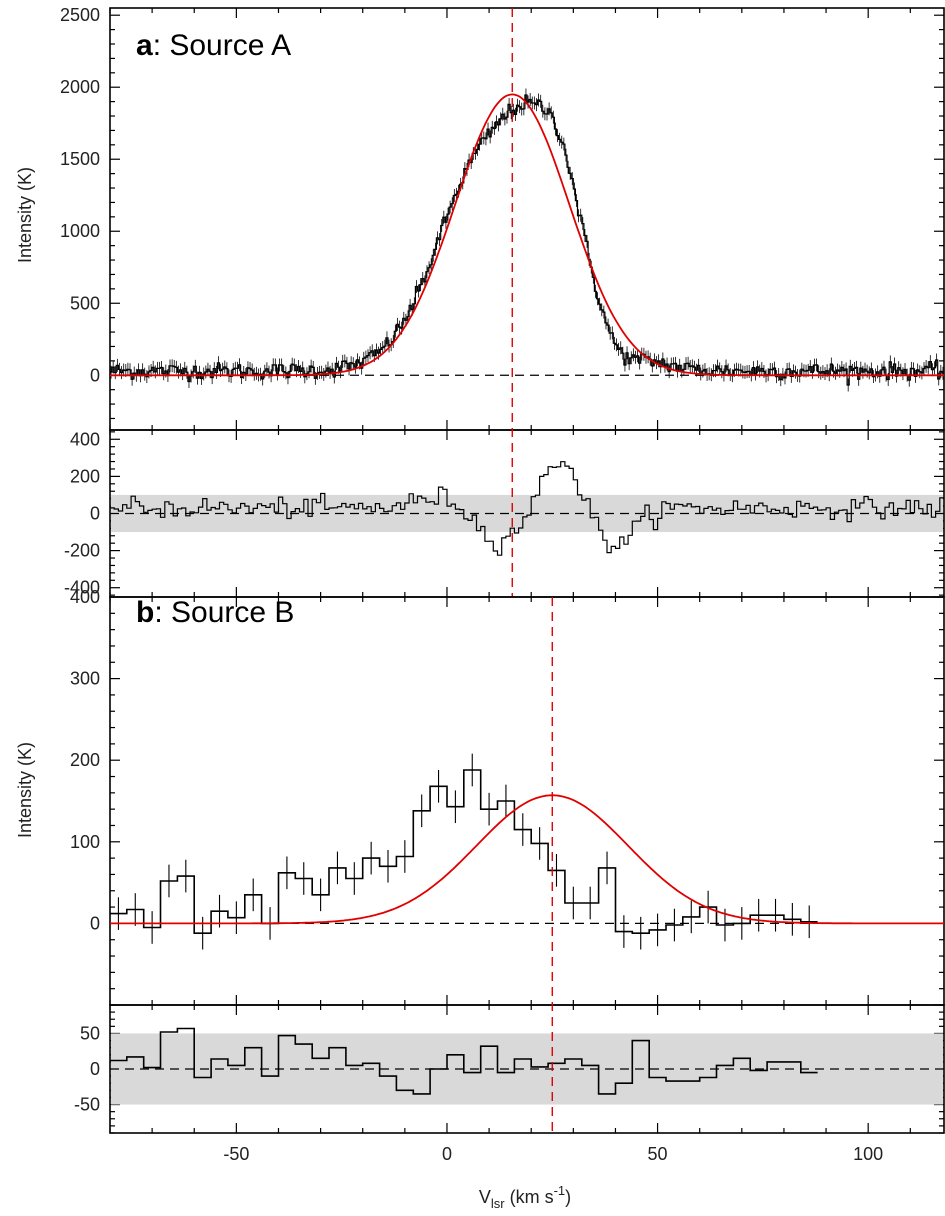 The width and height of the screenshot is (945, 1216). I want to click on xtick-label: -50, so click(236, 1154).